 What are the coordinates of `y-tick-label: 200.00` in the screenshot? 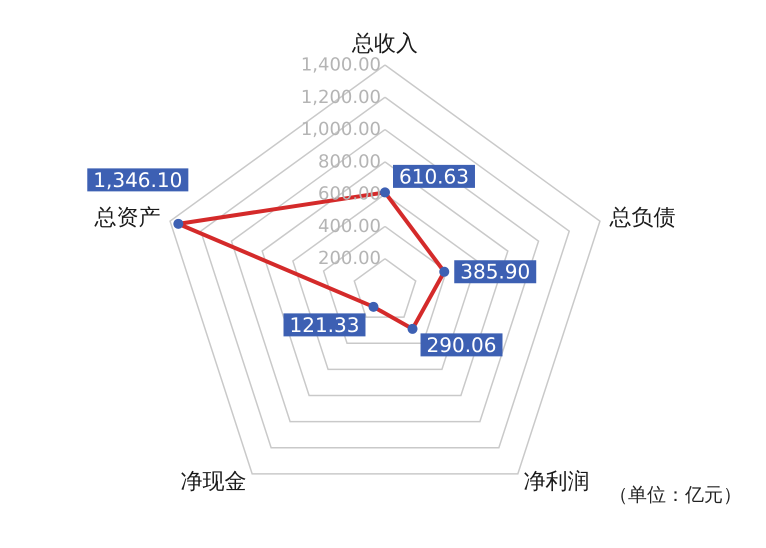 It's located at (349, 259).